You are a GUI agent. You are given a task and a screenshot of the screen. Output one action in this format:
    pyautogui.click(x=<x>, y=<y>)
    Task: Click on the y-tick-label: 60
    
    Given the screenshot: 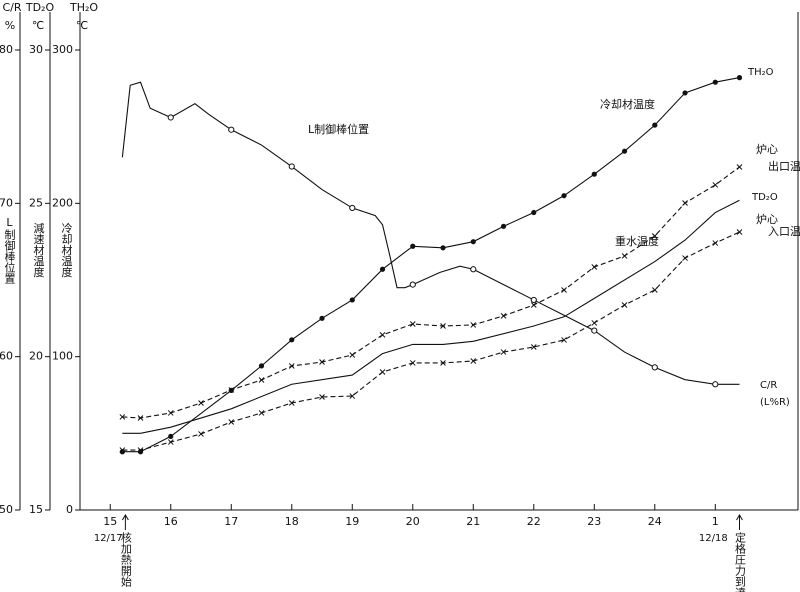 What is the action you would take?
    pyautogui.click(x=6, y=356)
    